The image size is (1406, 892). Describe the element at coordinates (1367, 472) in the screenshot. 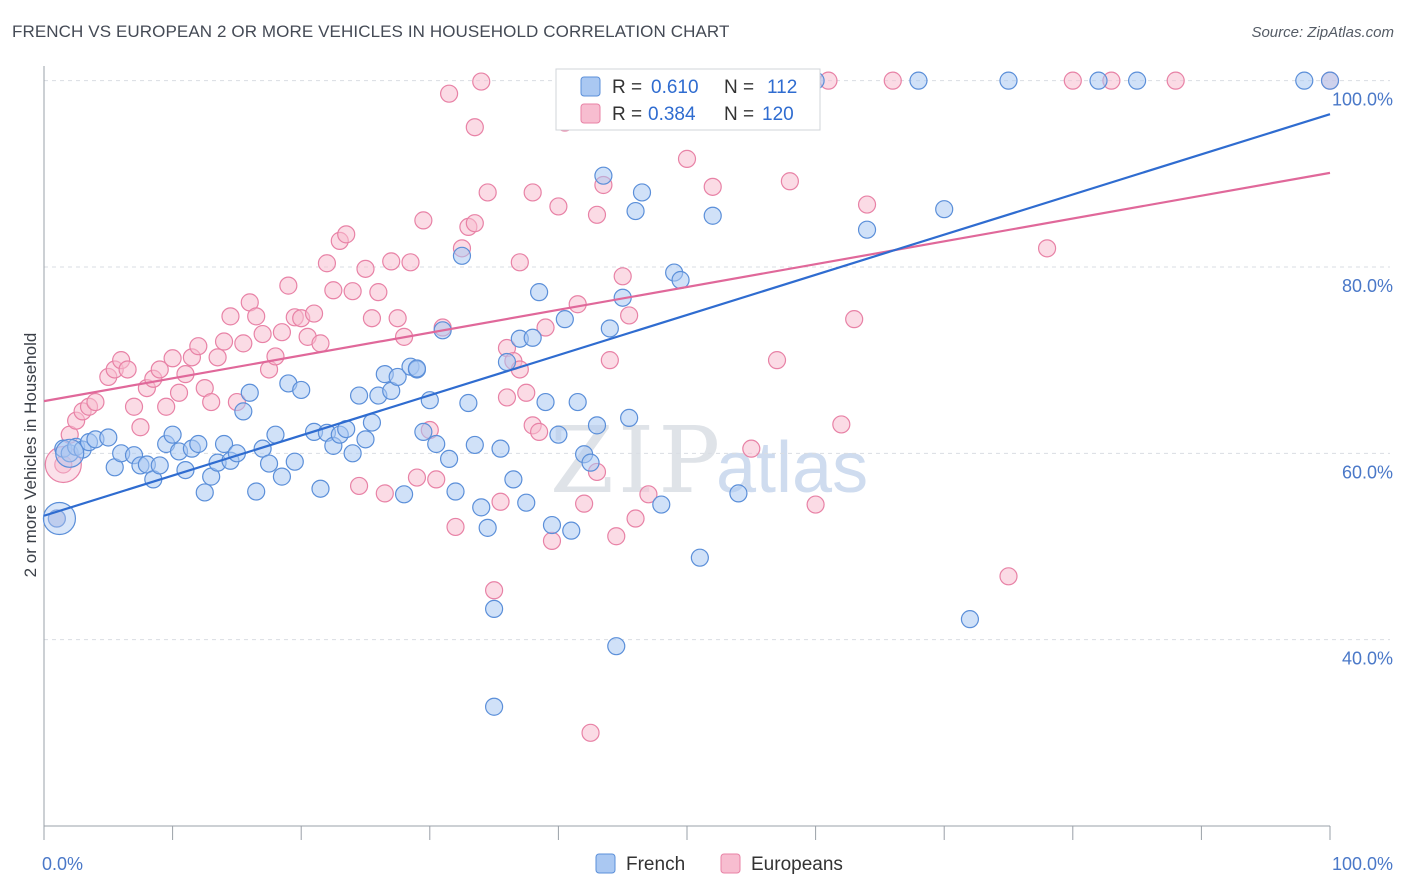

I see `y-tick-label: 60.0%` at that location.